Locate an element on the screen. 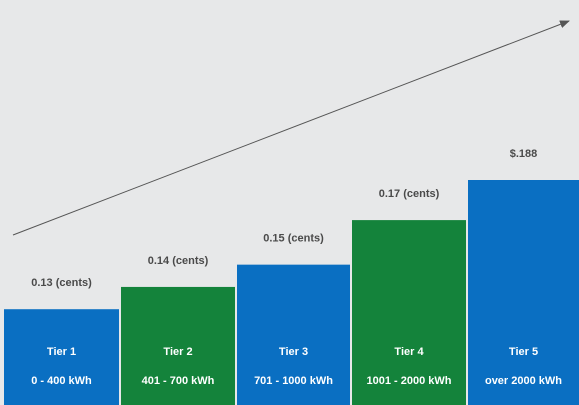 The width and height of the screenshot is (579, 405). range-label-tier-4: 1001 - 2000 kWh is located at coordinates (409, 381).